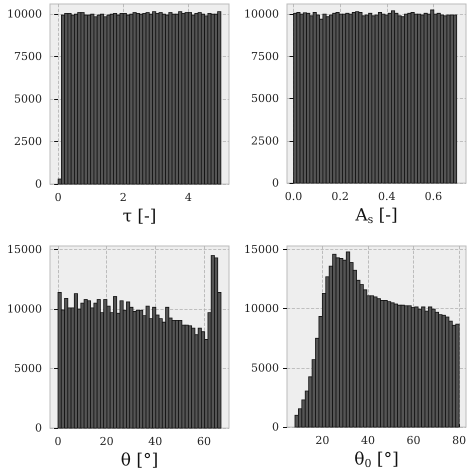 This screenshot has height=474, width=474. Describe the element at coordinates (139, 460) in the screenshot. I see `x-axis-title: θ [°]` at that location.